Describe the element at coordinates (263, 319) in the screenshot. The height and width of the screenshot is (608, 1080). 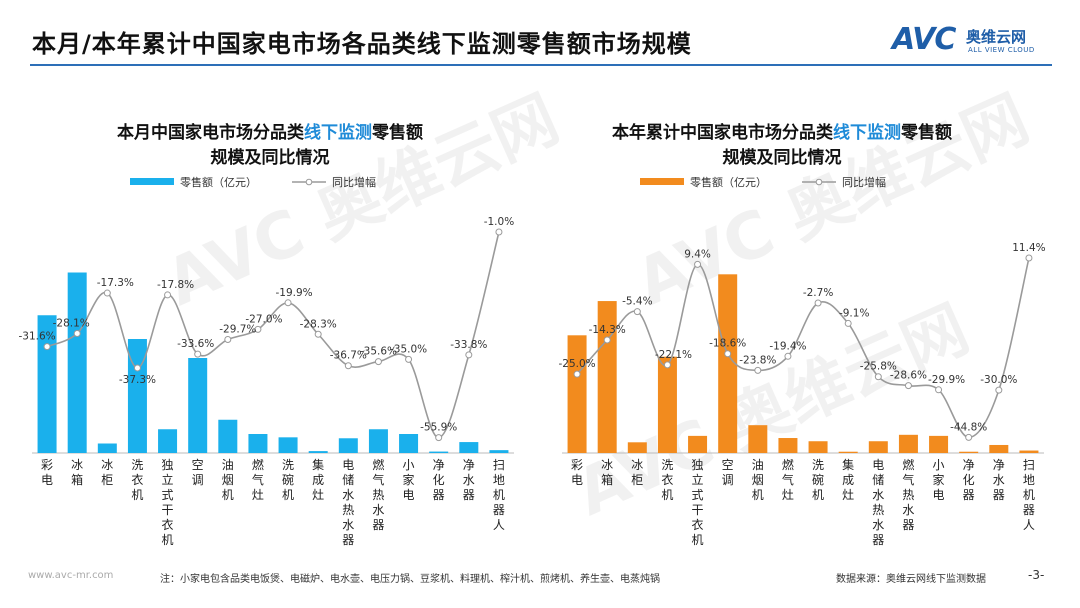
I see `yoy-label-7: -27.0%` at that location.